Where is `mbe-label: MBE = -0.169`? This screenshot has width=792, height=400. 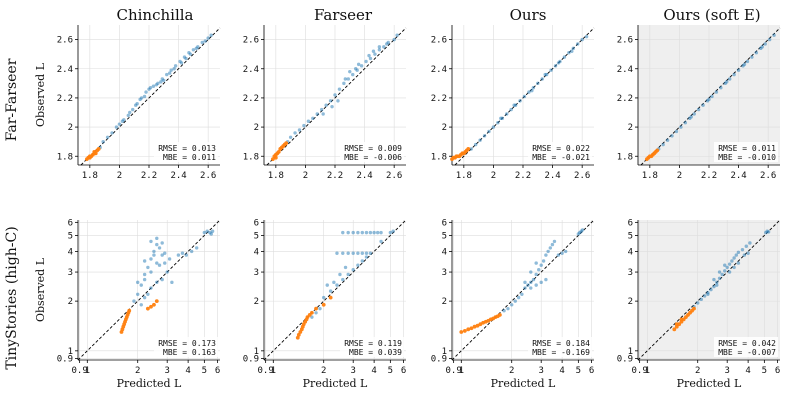 mbe-label: MBE = -0.169 is located at coordinates (561, 352).